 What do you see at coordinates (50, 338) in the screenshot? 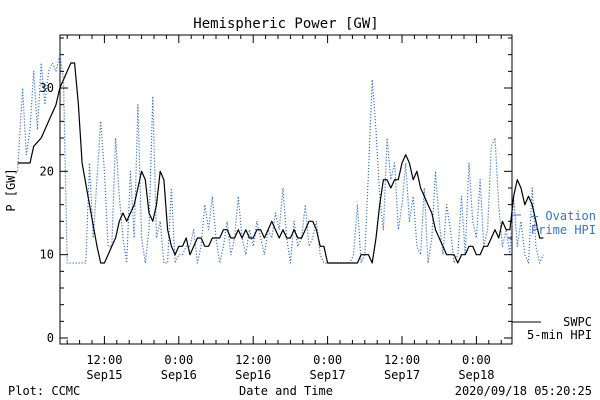
I see `y-tick-label: 0` at bounding box center [50, 338].